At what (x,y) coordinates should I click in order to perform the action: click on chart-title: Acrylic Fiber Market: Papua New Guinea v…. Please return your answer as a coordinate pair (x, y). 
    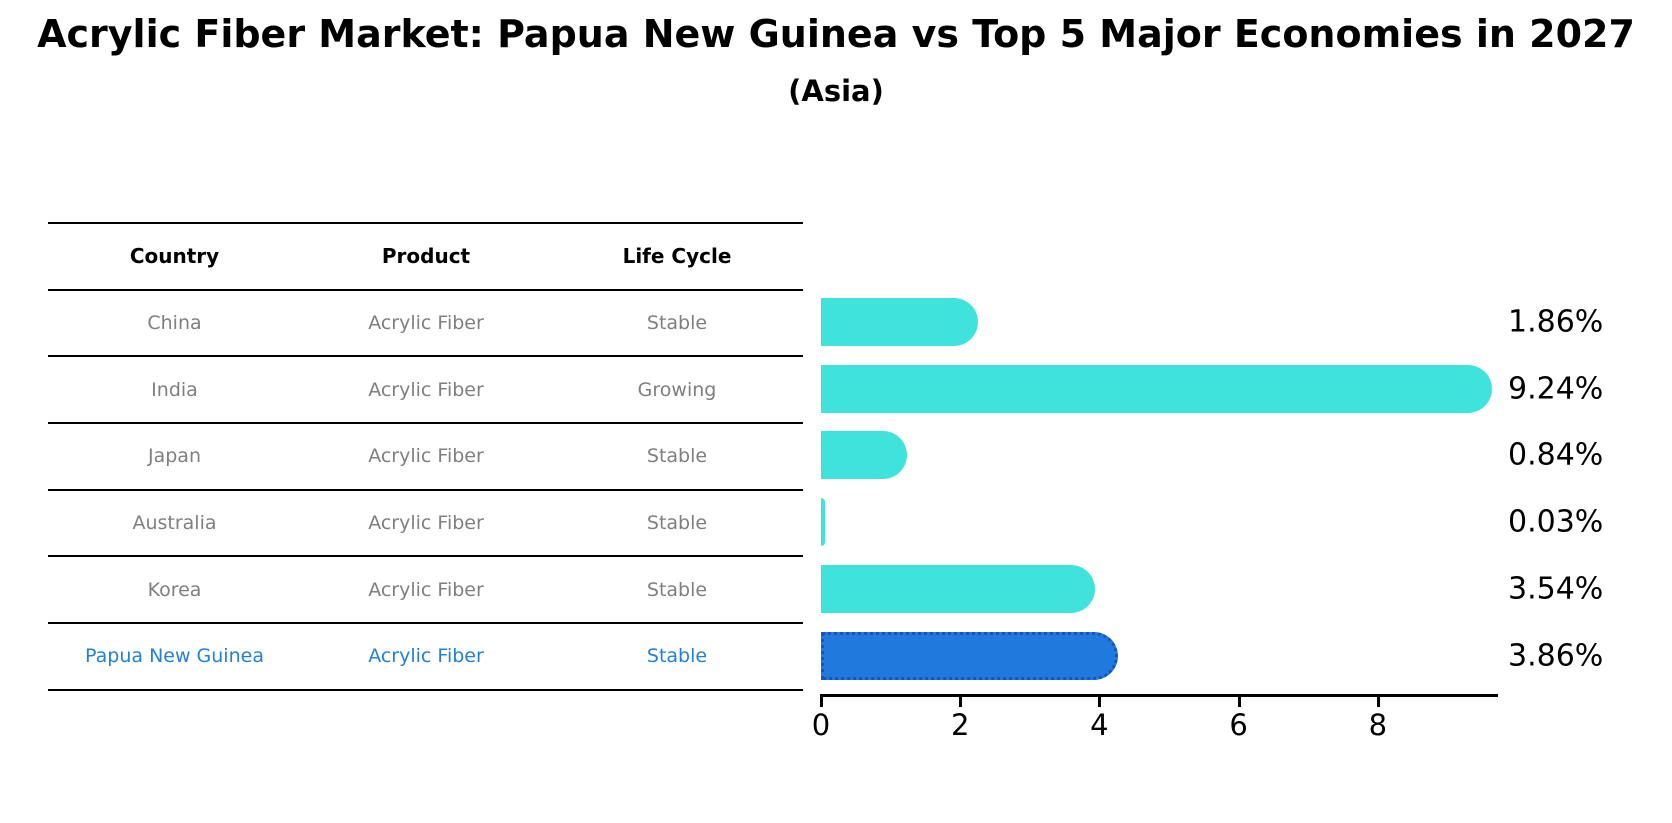
    Looking at the image, I should click on (836, 34).